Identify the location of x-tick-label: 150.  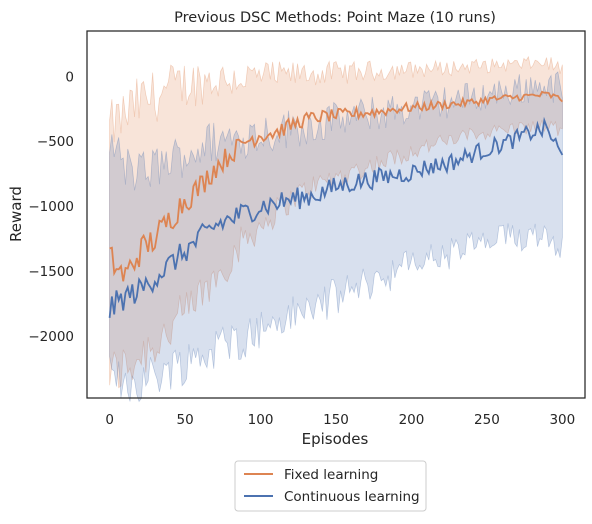
(336, 420).